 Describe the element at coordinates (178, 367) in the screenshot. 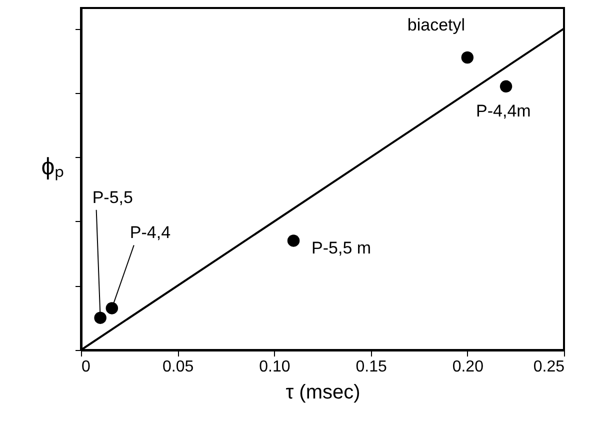

I see `x-tick-label: 0.05` at that location.